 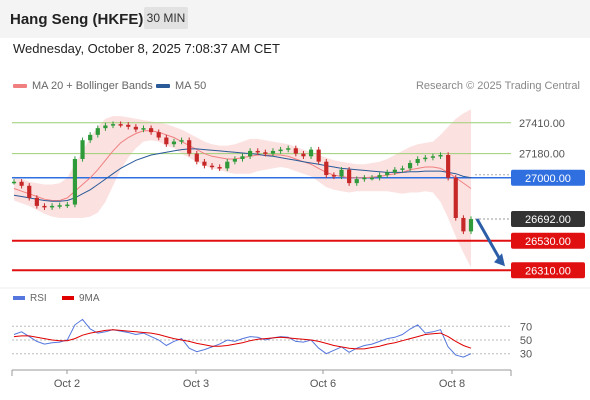 I want to click on legend-ma50: MA 50, so click(x=181, y=86).